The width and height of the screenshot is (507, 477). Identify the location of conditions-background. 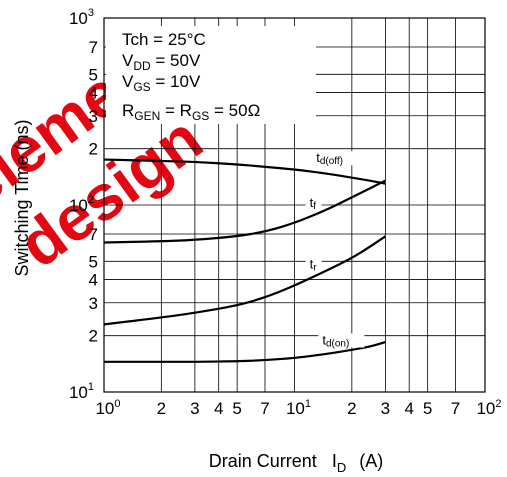
(211, 75).